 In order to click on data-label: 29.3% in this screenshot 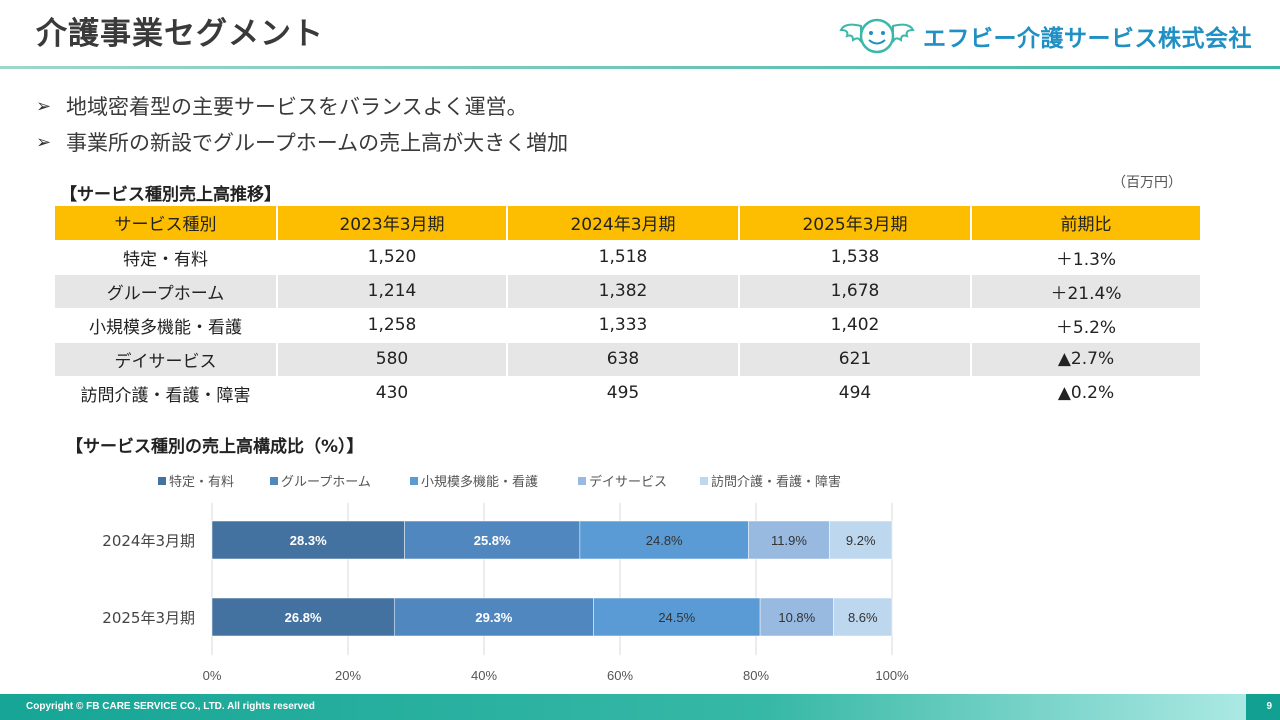, I will do `click(493, 617)`.